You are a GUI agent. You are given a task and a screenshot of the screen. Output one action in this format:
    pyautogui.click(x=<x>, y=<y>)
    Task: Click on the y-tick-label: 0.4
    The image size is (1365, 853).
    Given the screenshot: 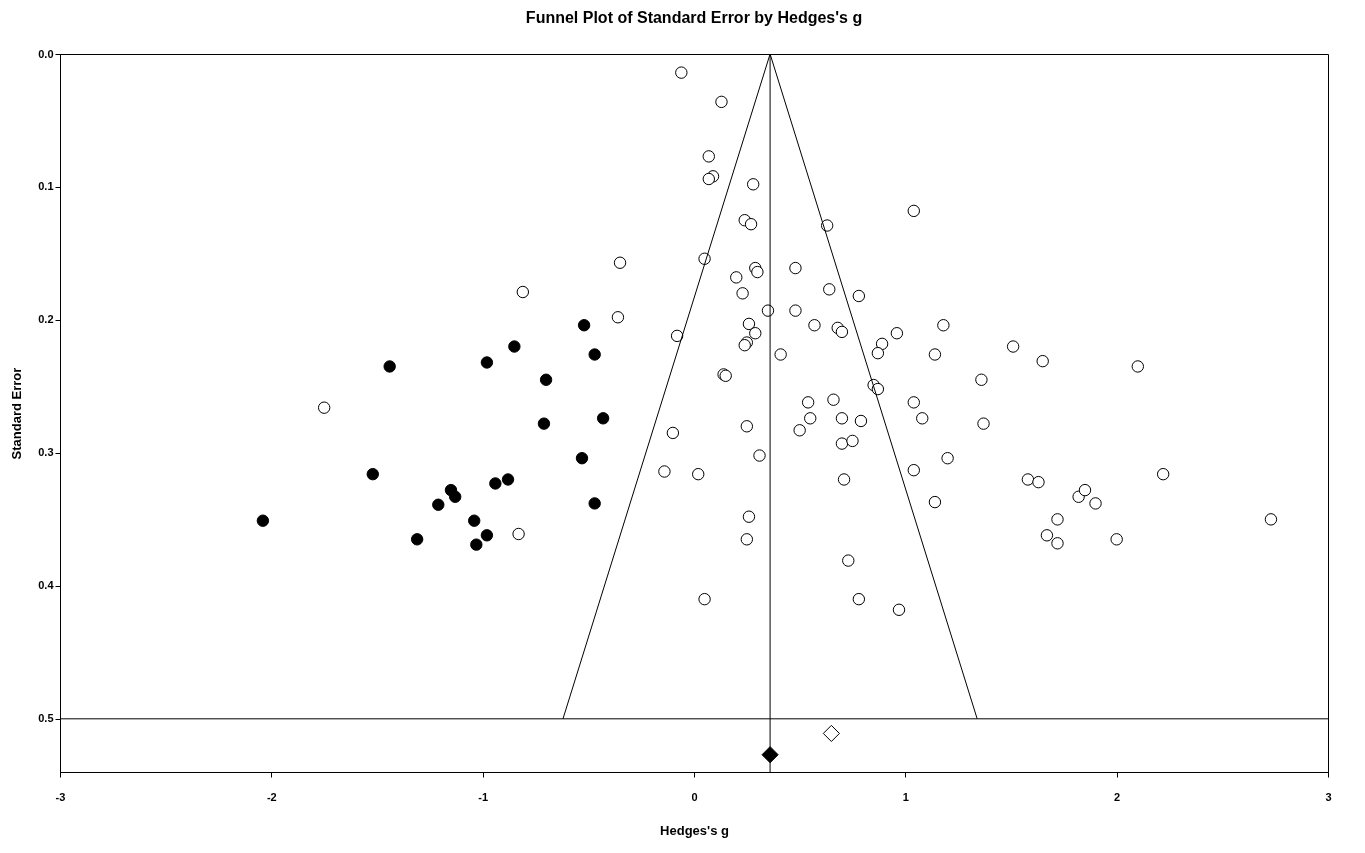 What is the action you would take?
    pyautogui.click(x=46, y=585)
    